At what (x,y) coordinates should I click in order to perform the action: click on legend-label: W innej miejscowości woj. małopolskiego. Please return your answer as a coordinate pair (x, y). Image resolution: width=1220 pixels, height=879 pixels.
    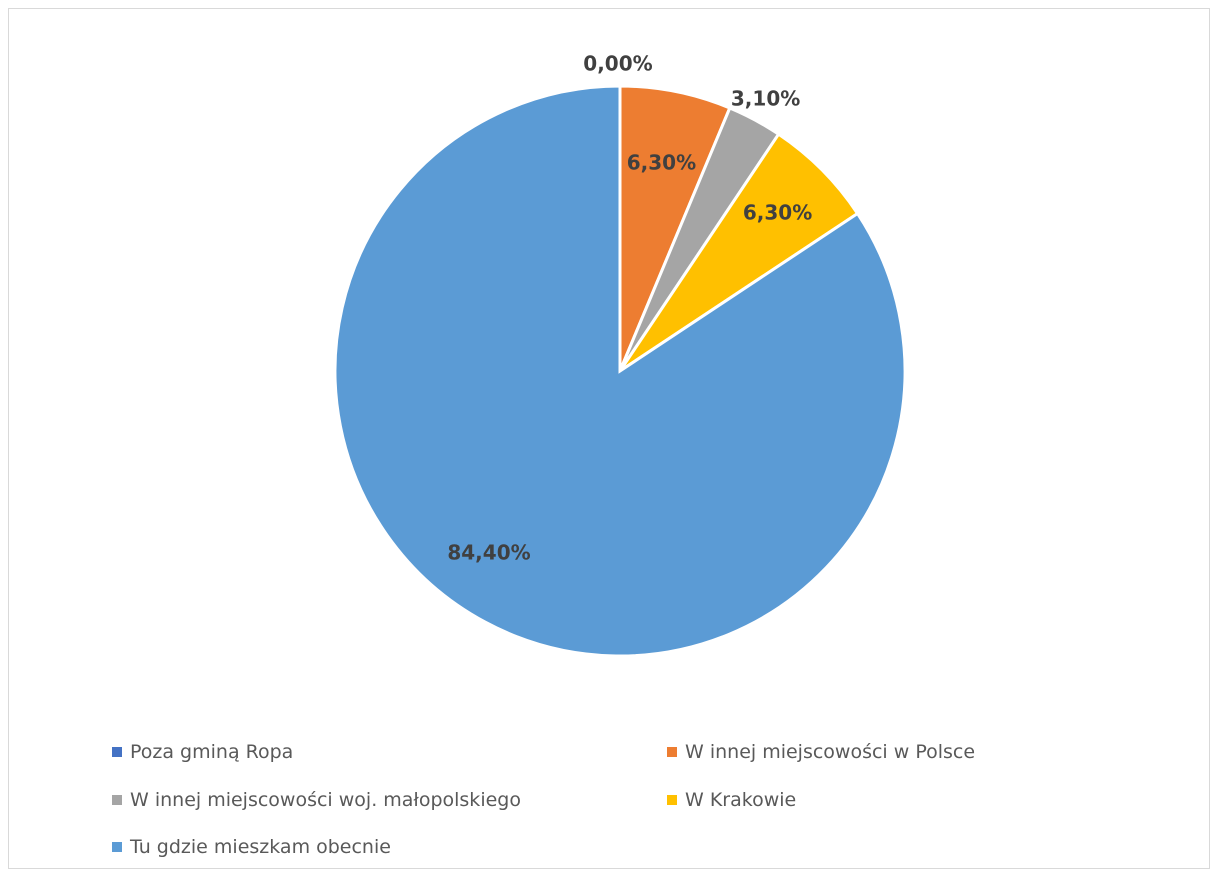
    Looking at the image, I should click on (325, 800).